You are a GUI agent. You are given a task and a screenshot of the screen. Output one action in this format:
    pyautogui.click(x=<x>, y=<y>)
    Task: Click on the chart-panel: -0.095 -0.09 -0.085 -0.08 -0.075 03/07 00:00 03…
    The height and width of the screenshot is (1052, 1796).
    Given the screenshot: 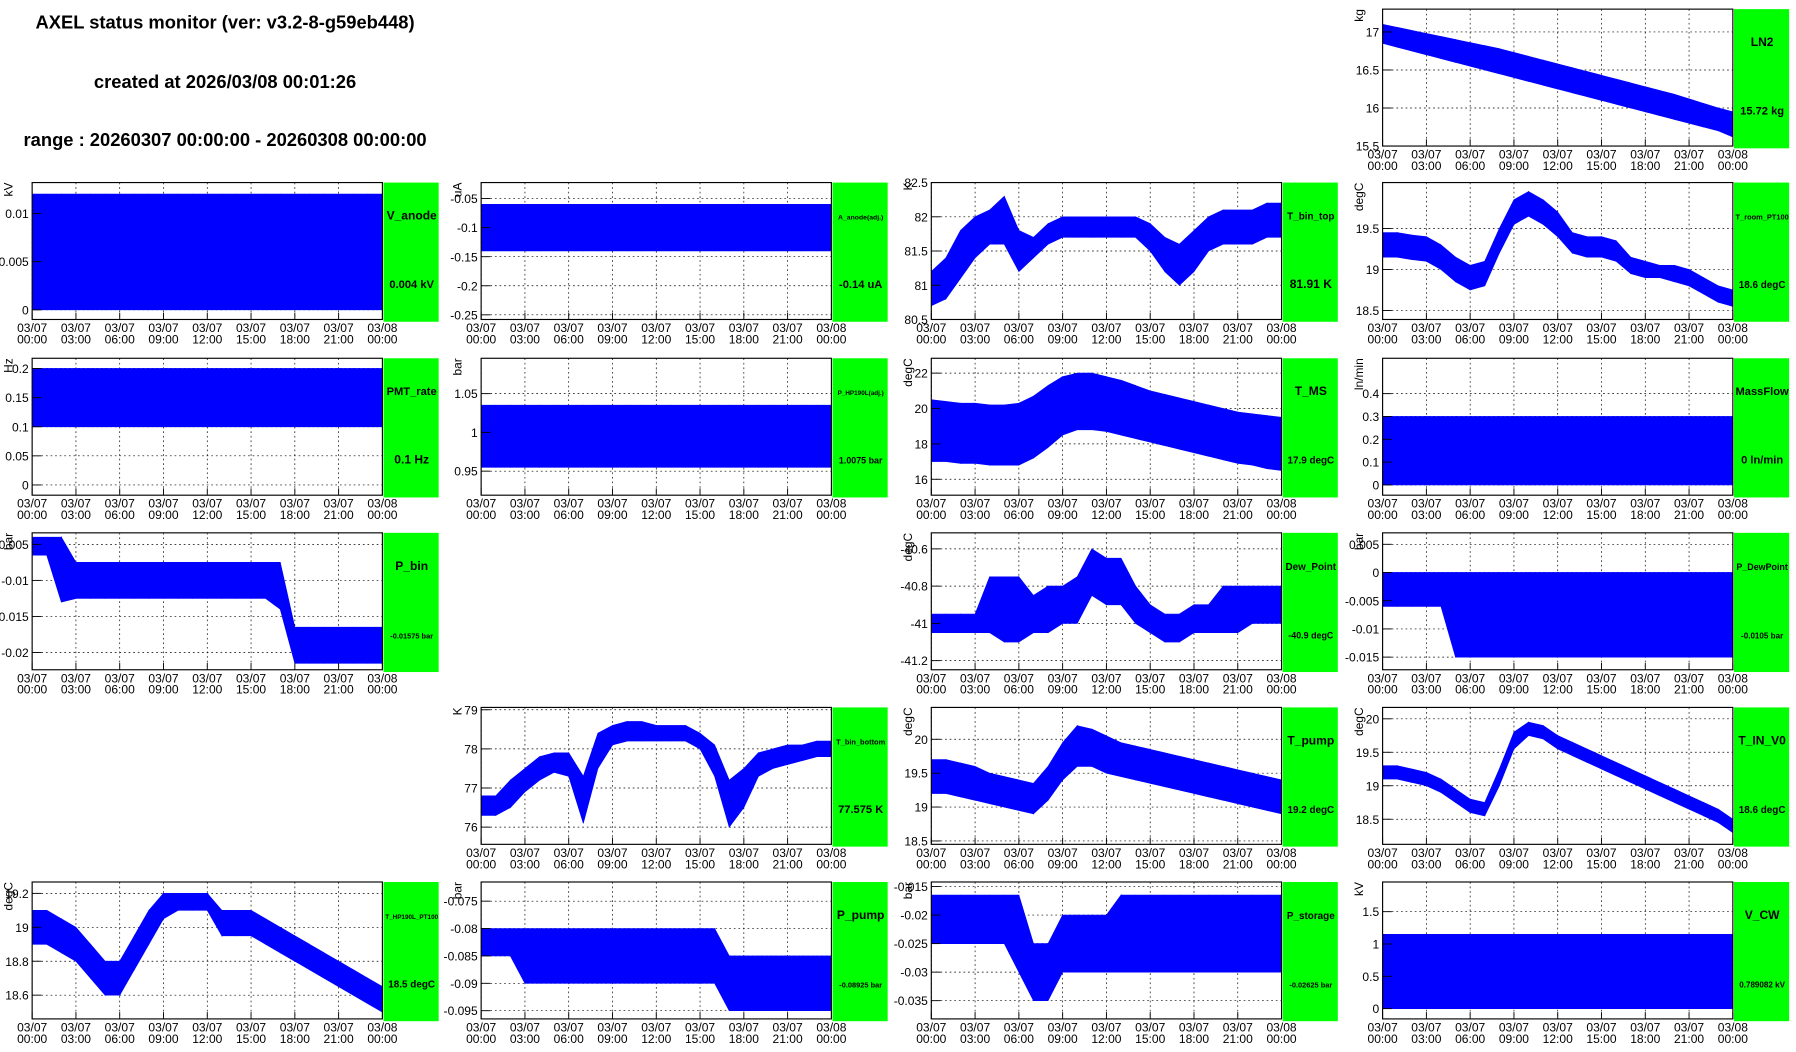 What is the action you would take?
    pyautogui.click(x=666, y=963)
    